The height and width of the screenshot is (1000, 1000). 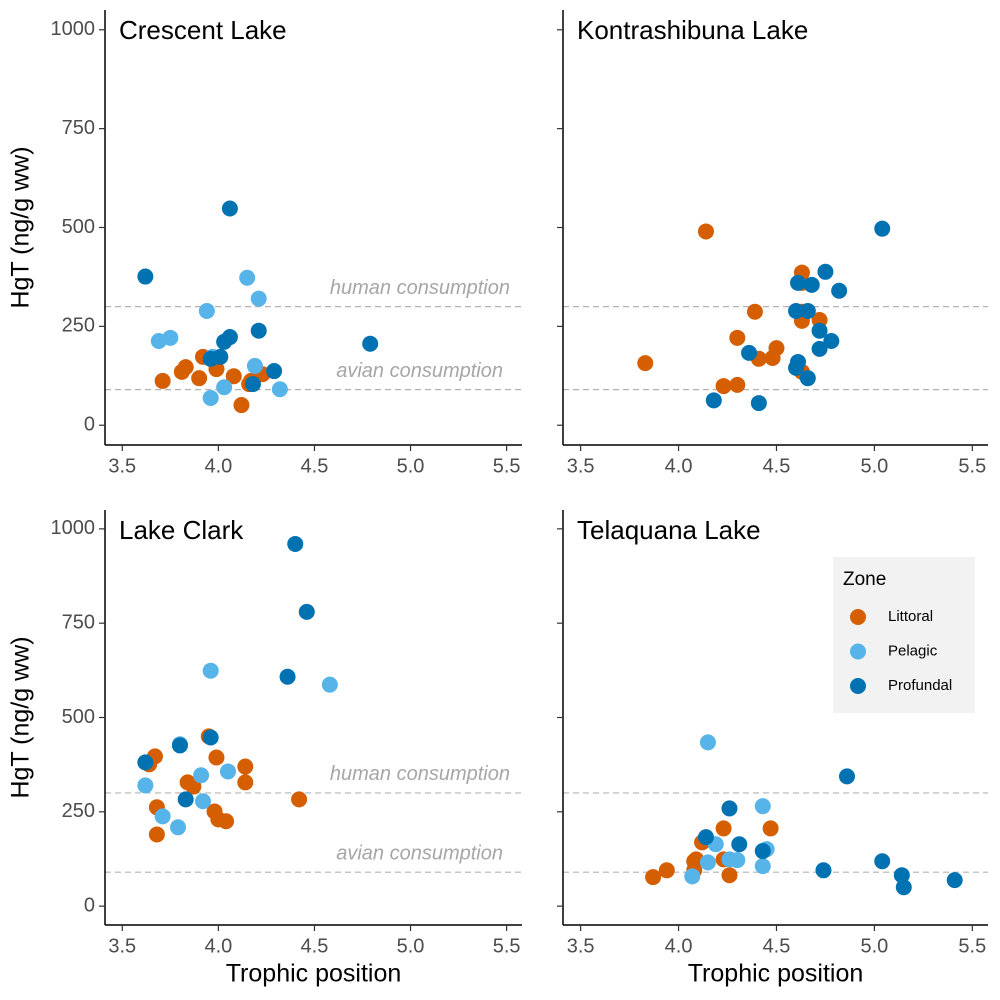 What do you see at coordinates (669, 530) in the screenshot?
I see `panel-title: Telaquana Lake` at bounding box center [669, 530].